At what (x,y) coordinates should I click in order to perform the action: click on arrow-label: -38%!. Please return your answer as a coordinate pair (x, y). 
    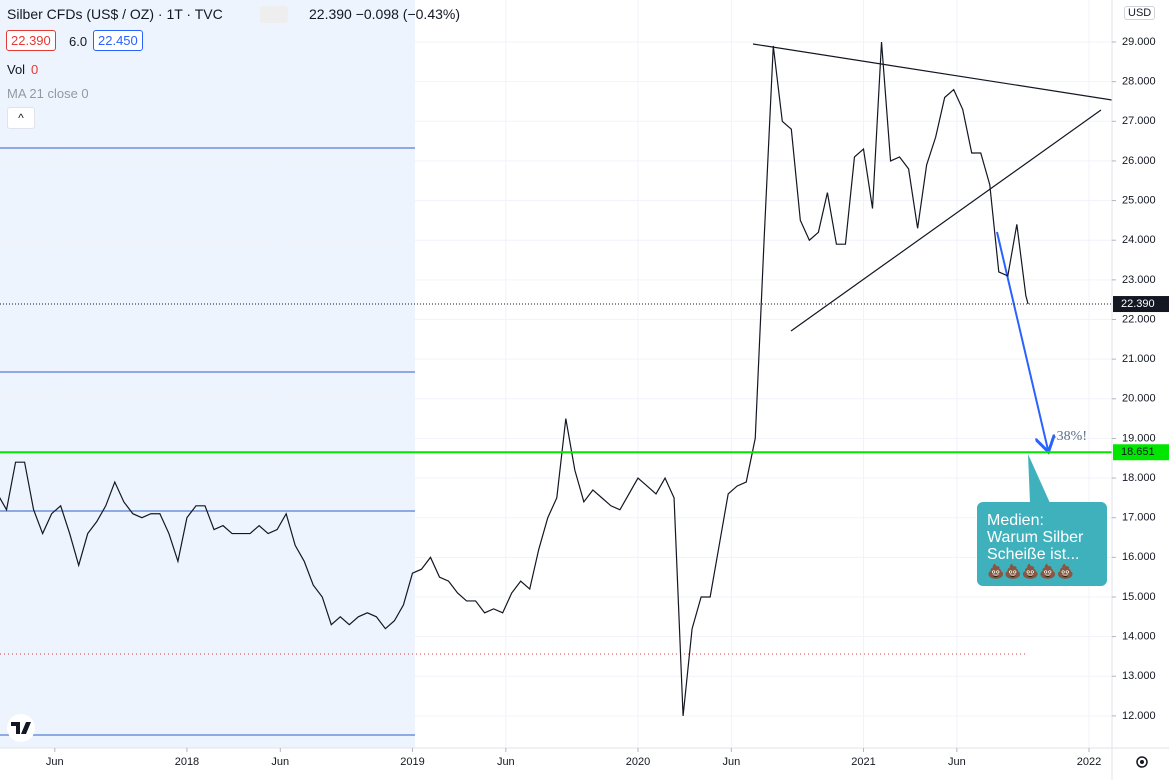
    Looking at the image, I should click on (1069, 436).